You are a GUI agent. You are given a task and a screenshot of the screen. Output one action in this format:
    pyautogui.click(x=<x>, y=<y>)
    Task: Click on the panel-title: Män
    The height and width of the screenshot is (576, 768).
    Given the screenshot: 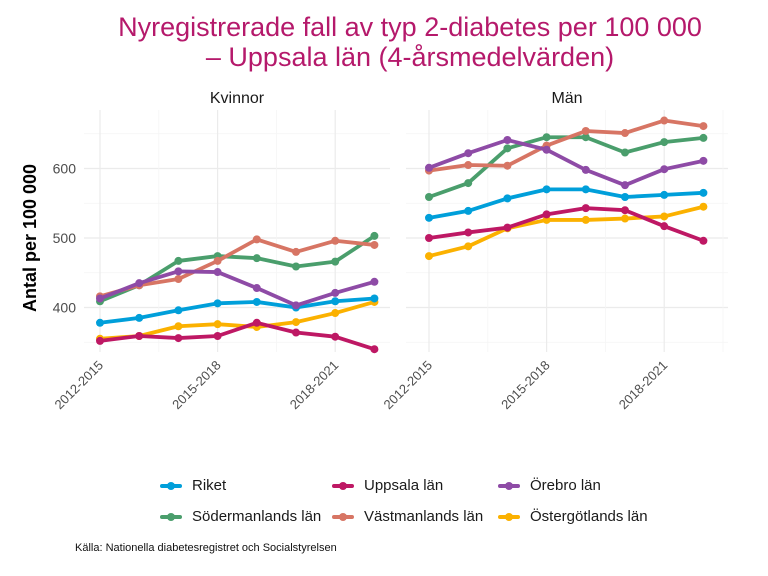 What is the action you would take?
    pyautogui.click(x=566, y=98)
    